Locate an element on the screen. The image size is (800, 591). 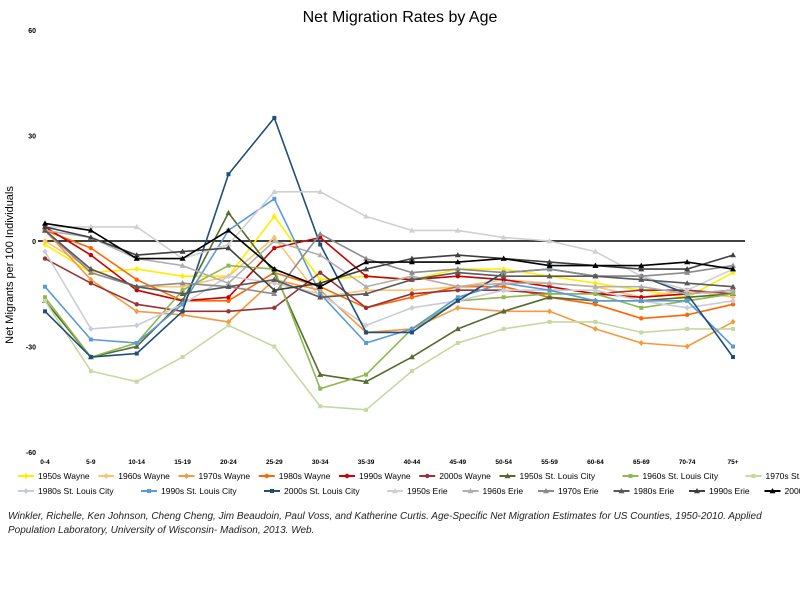
legend-label: 1950s St. Louis City is located at coordinates (558, 476).